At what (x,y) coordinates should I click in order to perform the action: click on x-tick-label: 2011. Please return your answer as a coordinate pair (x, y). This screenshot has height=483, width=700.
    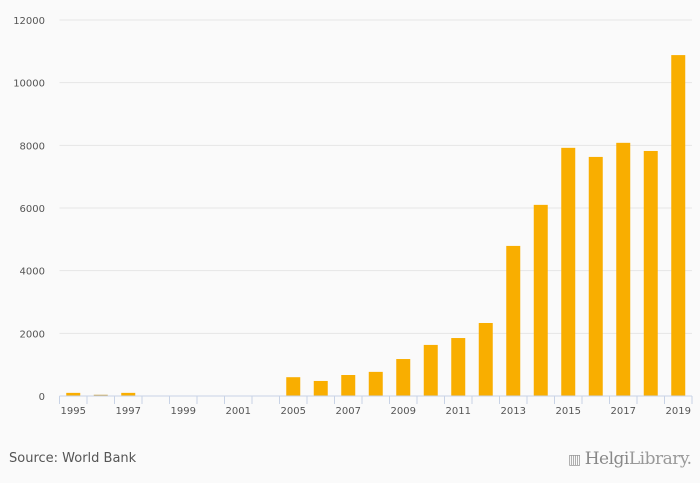
    Looking at the image, I should click on (458, 411).